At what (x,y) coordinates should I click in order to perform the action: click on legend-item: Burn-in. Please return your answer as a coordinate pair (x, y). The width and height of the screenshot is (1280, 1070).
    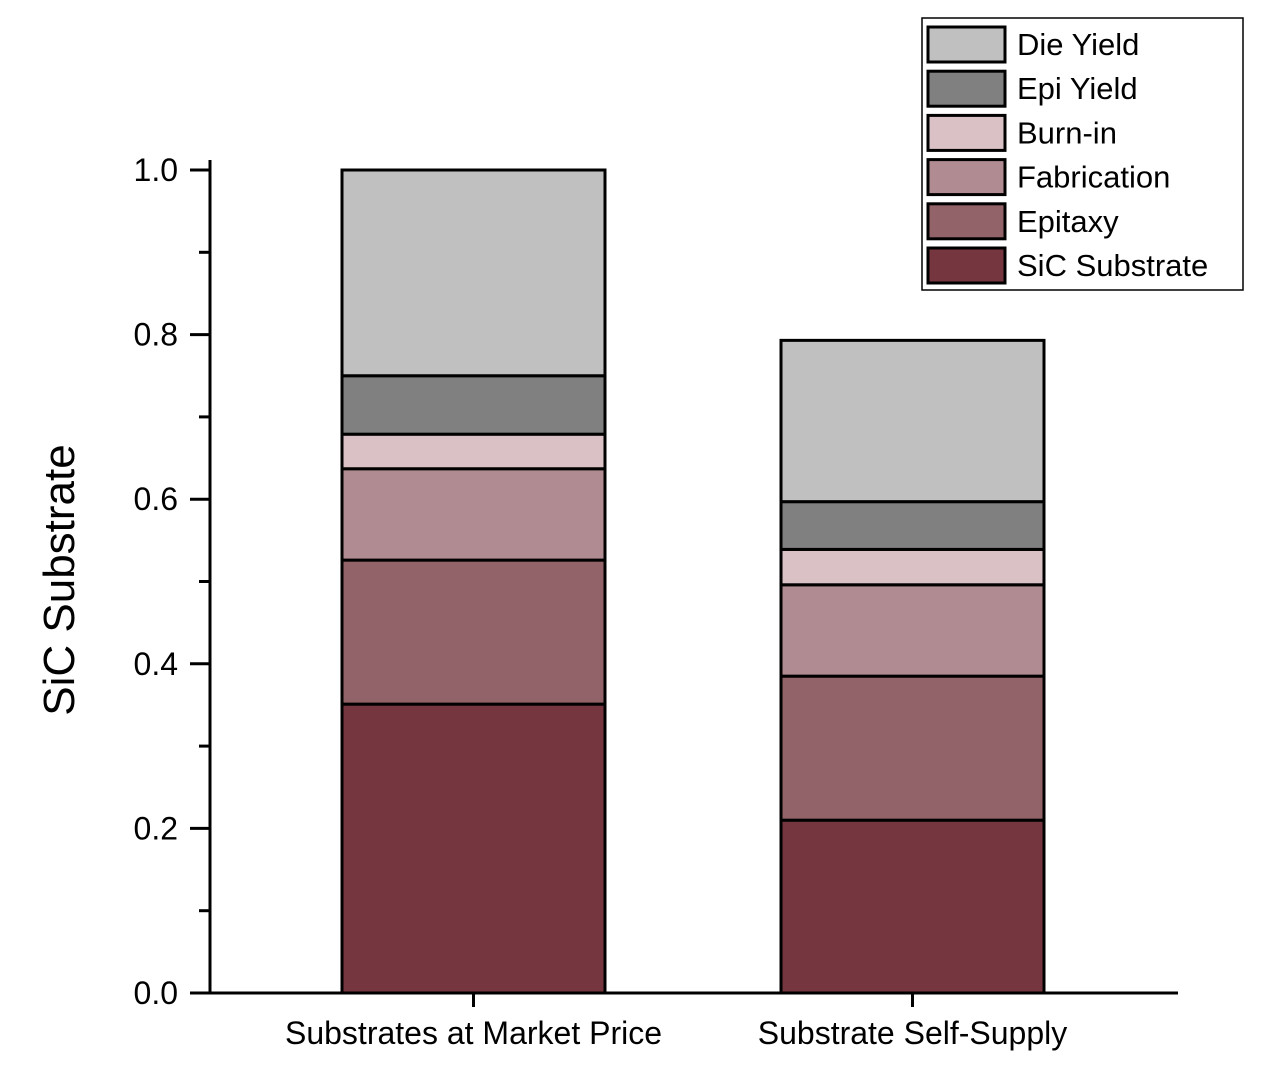
    Looking at the image, I should click on (1021, 132).